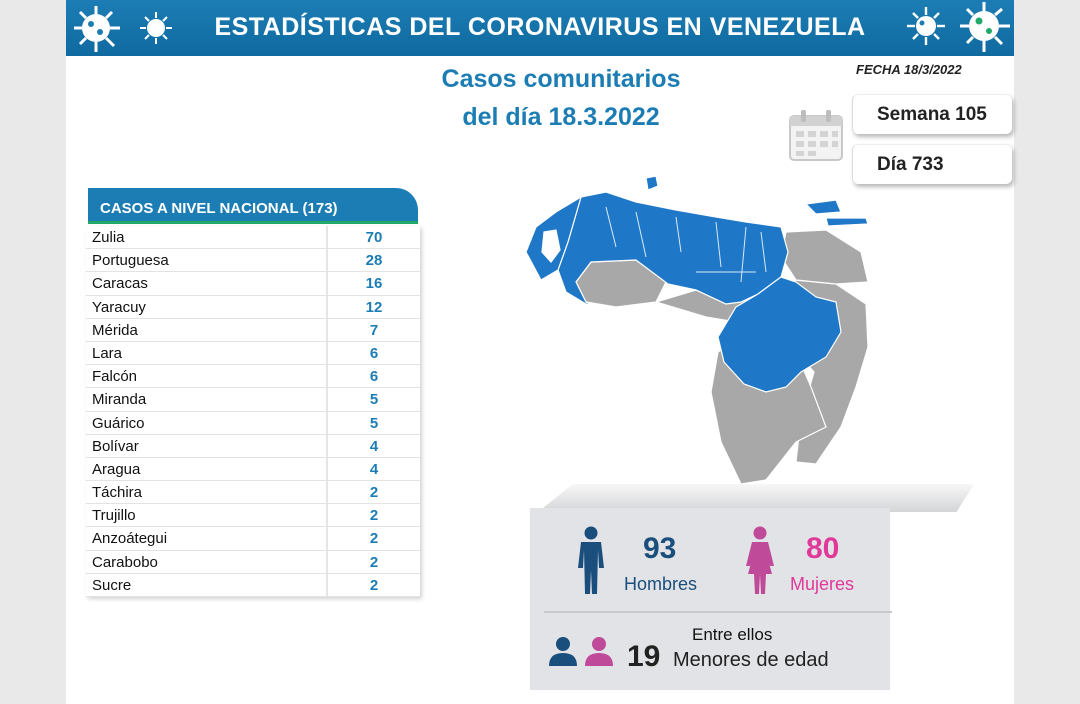 This screenshot has width=1080, height=704. Describe the element at coordinates (660, 548) in the screenshot. I see `men-count: 93` at that location.